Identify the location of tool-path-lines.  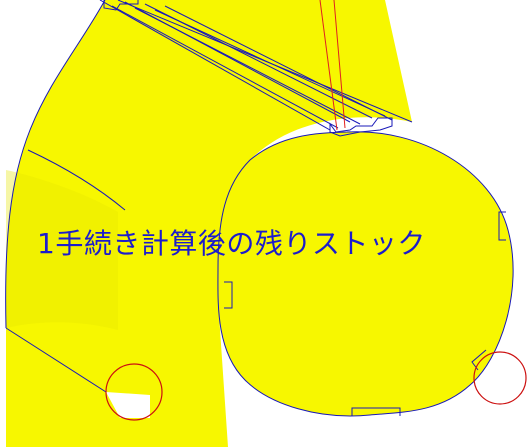
(332, 65).